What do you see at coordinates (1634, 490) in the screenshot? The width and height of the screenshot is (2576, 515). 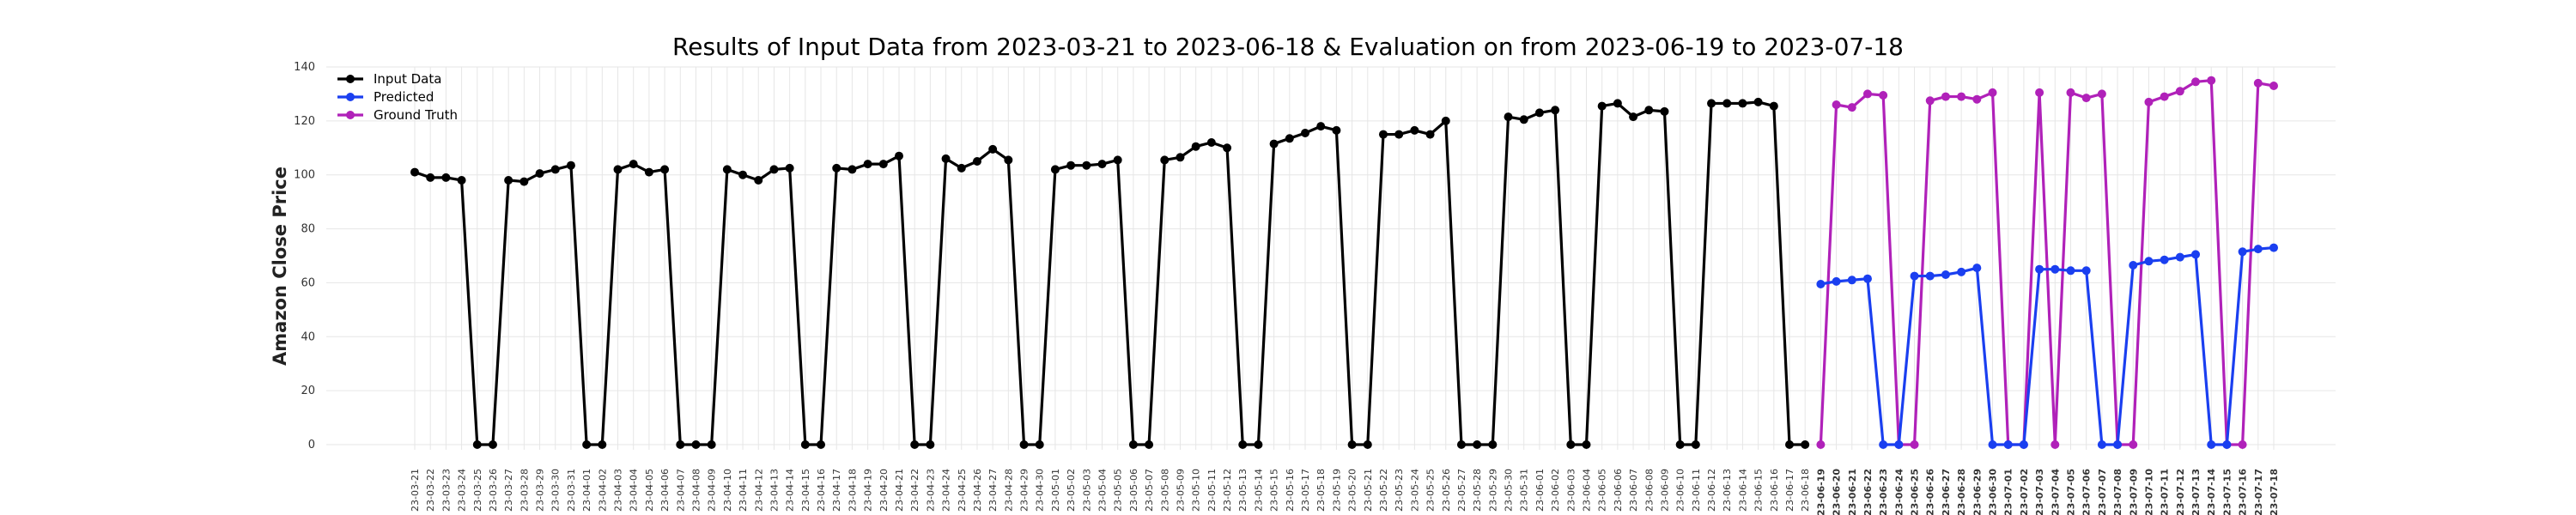 I see `x-tick-label: 23-06-07` at bounding box center [1634, 490].